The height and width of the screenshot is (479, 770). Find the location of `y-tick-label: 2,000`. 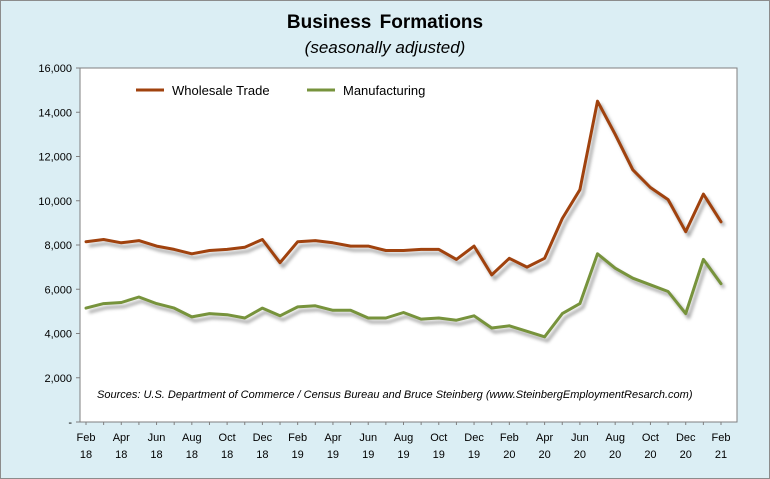

y-tick-label: 2,000 is located at coordinates (58, 379).